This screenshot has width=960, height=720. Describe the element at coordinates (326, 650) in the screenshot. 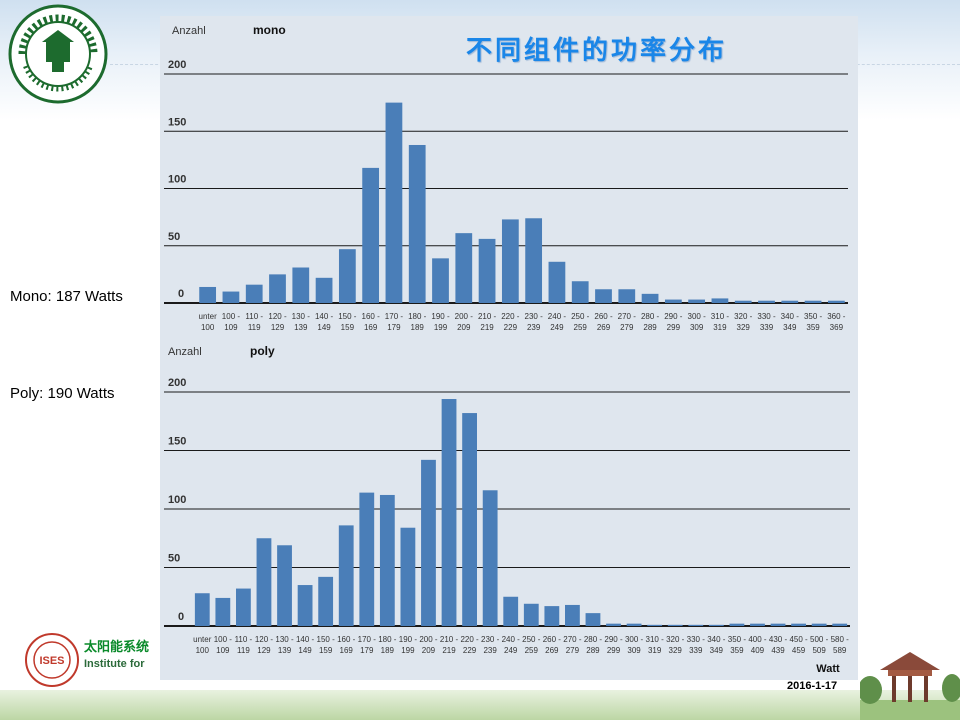

I see `poly-x-tick-label: 159` at that location.